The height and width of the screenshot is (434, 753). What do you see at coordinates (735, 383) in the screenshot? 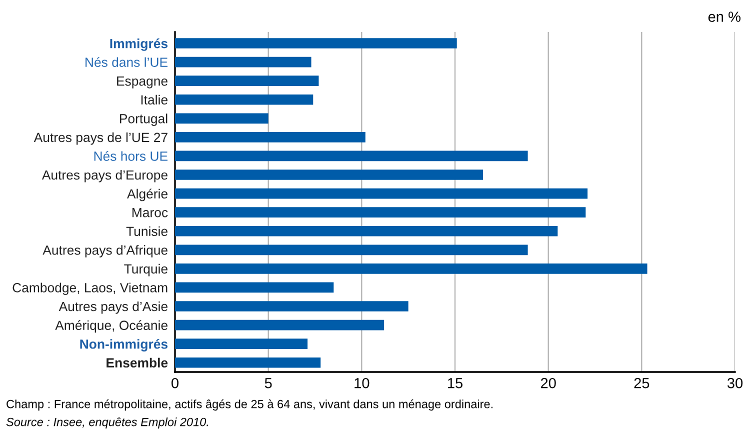
I see `x-tick-label: 30` at bounding box center [735, 383].